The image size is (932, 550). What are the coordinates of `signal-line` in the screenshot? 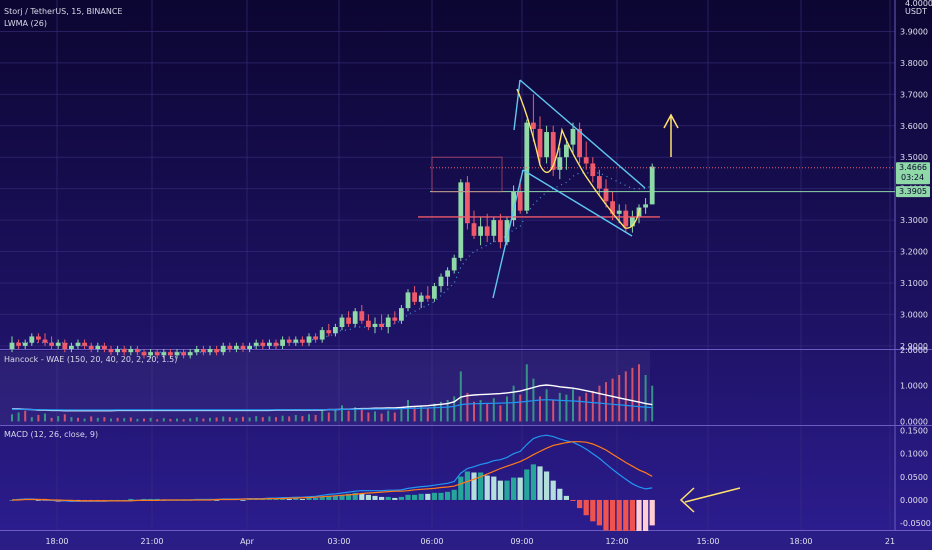 It's located at (332, 471).